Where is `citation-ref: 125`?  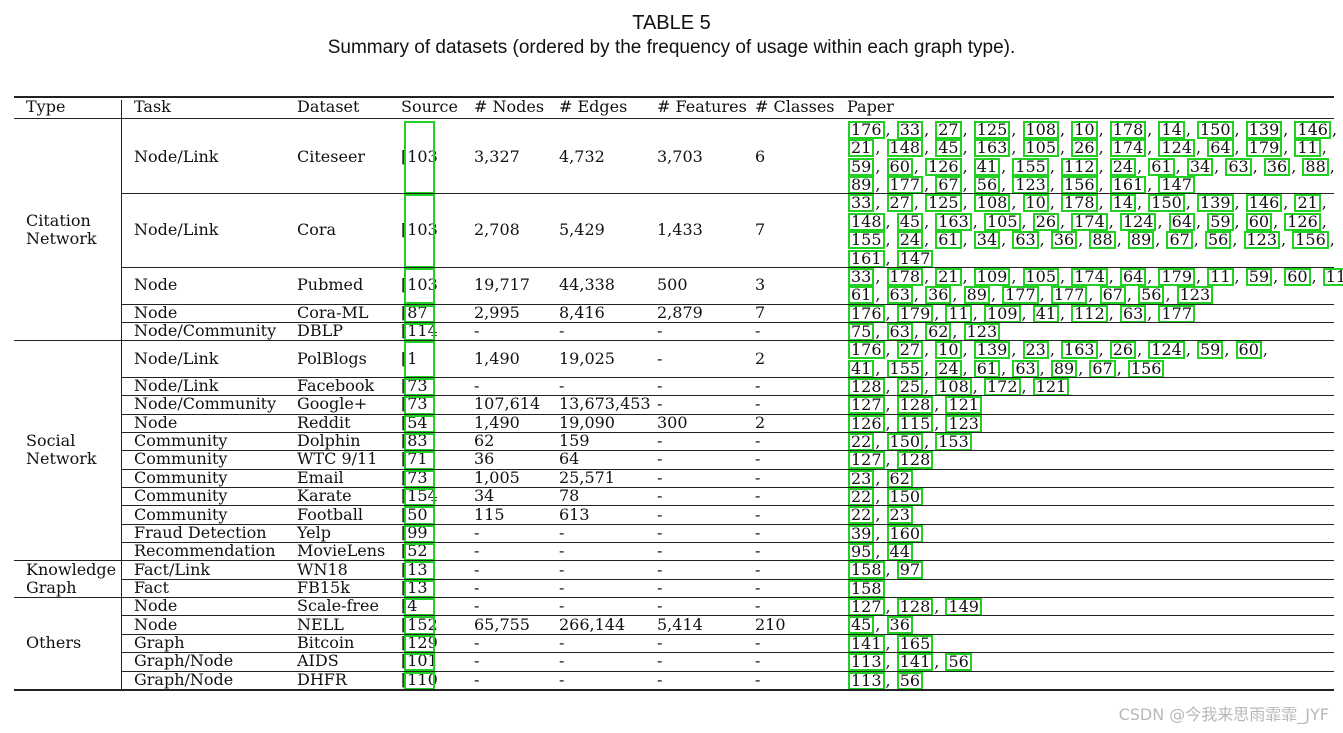 citation-ref: 125 is located at coordinates (992, 130).